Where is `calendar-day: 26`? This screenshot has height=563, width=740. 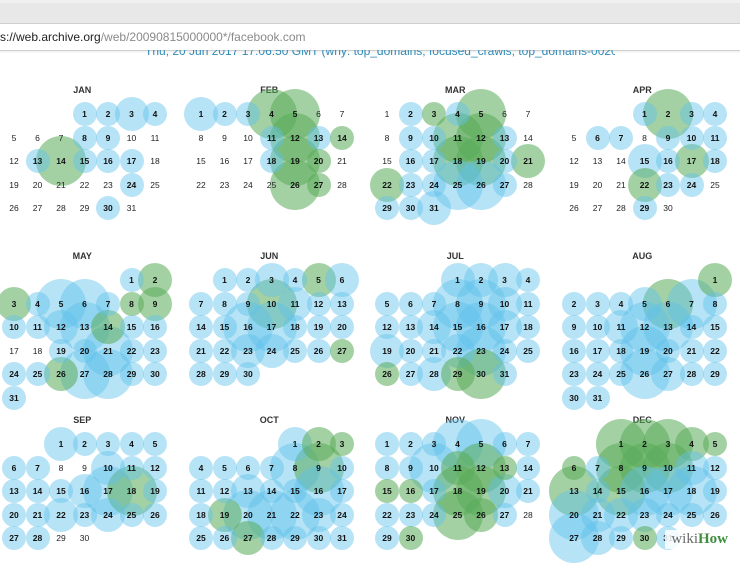 calendar-day: 26 is located at coordinates (481, 184).